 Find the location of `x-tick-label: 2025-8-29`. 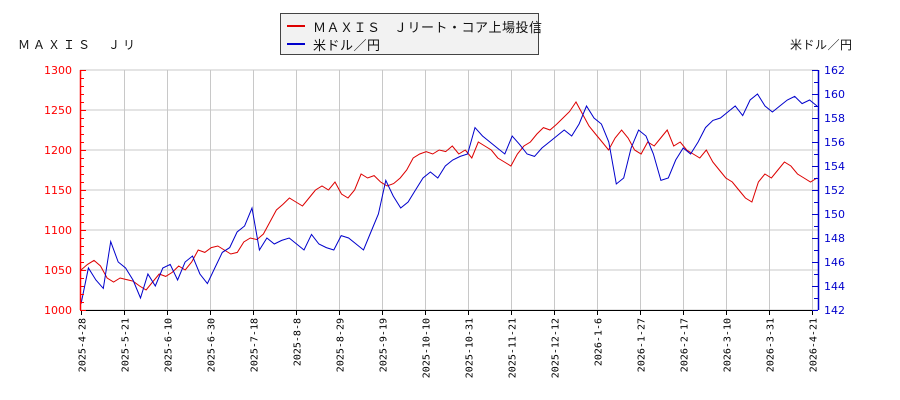

x-tick-label: 2025-8-29 is located at coordinates (341, 345).